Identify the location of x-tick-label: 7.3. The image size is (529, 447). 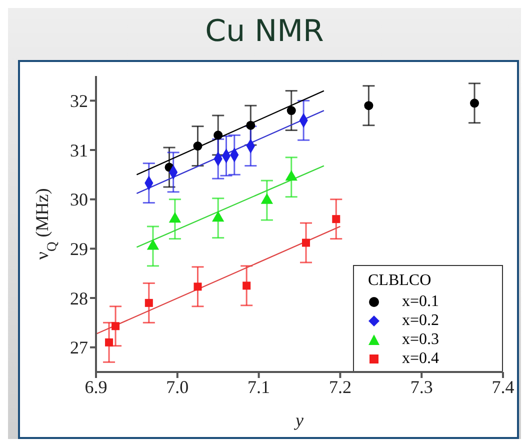
(421, 386).